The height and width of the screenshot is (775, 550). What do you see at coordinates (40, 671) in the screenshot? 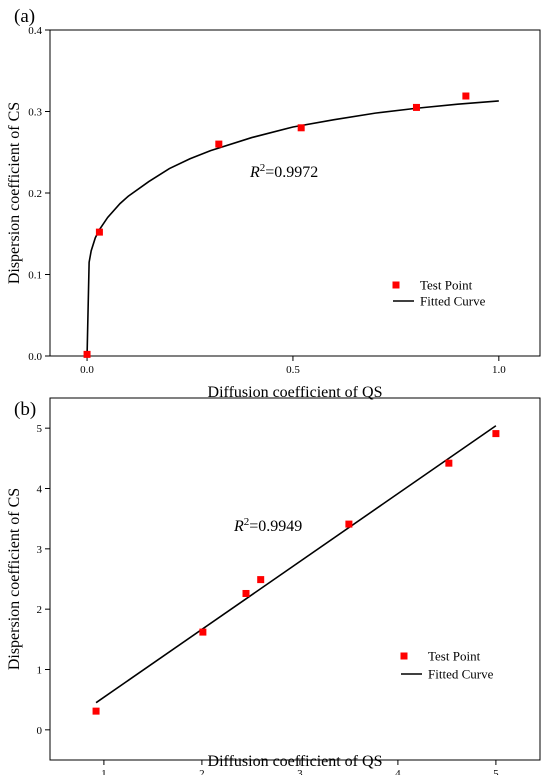
I see `y-tick-label: 1` at bounding box center [40, 671].